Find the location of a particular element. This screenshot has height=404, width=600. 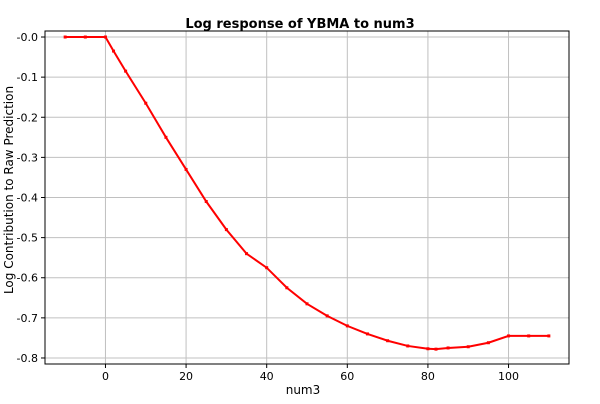

x-tick-label: 40 is located at coordinates (267, 376).